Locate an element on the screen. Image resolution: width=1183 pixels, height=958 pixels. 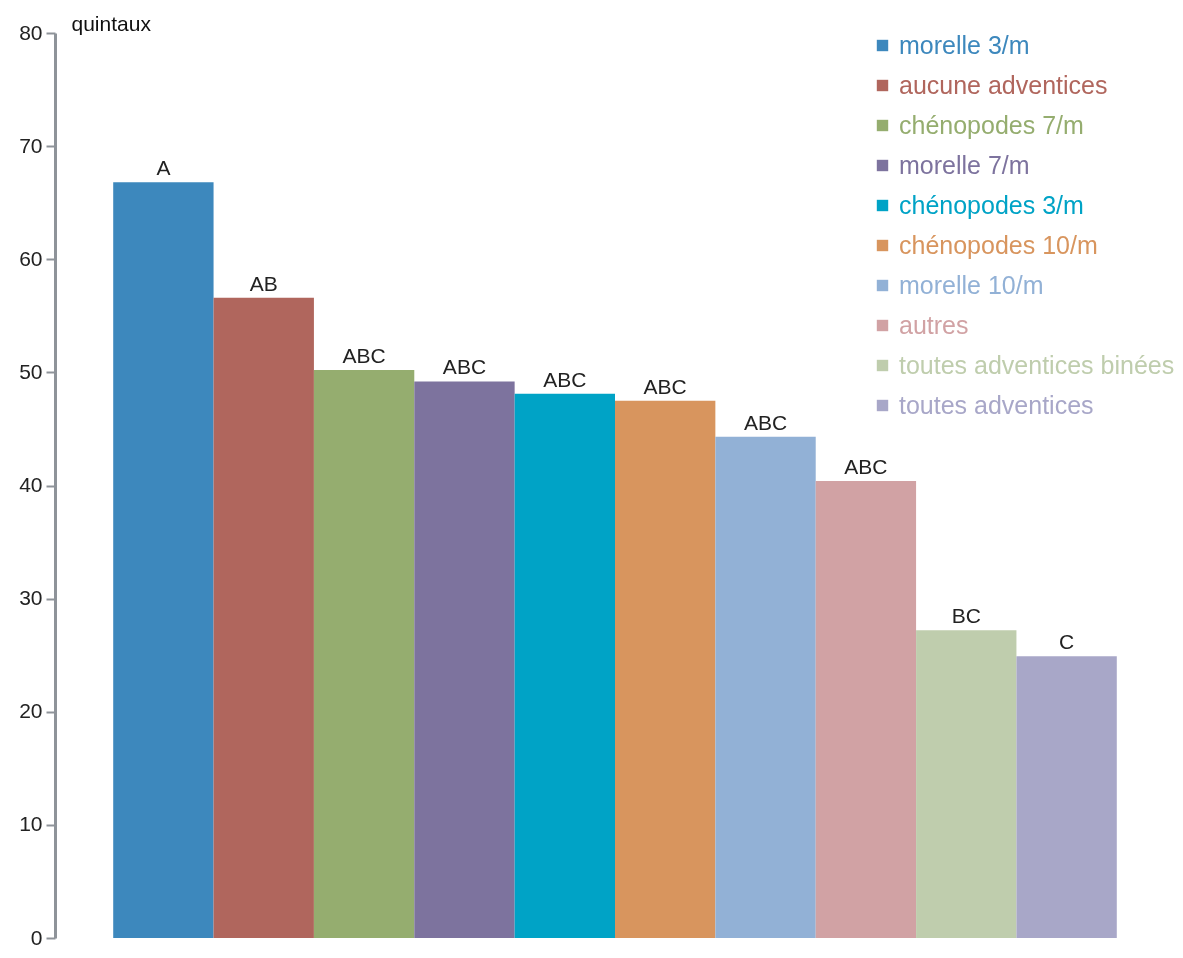
legend-label: chénopodes 10/m is located at coordinates (998, 244).